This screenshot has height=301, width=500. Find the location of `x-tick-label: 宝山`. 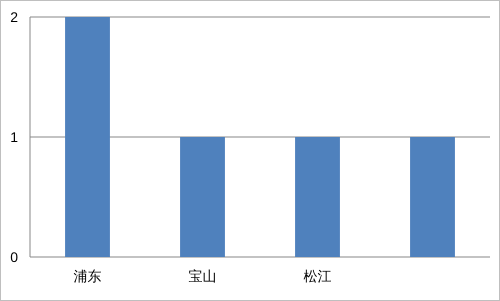

x-tick-label: 宝山 is located at coordinates (202, 276).